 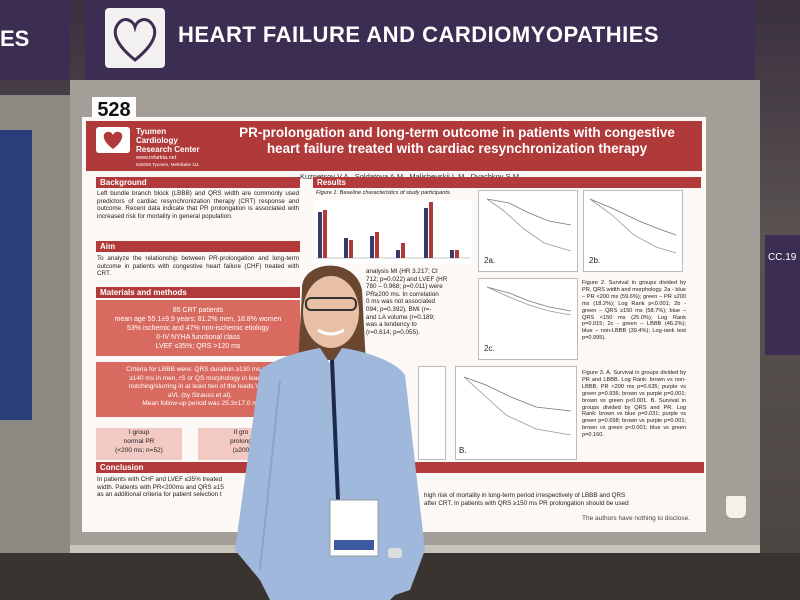 I want to click on group-box: I group normal PR (<200 ms; n=52), so click(x=139, y=444).